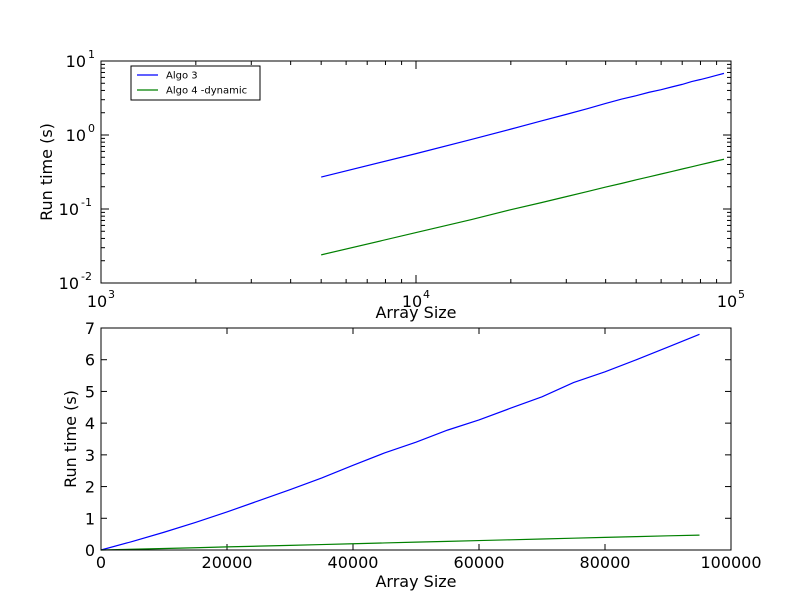  Describe the element at coordinates (426, 294) in the screenshot. I see `top-x-tick-exponent: 4` at that location.